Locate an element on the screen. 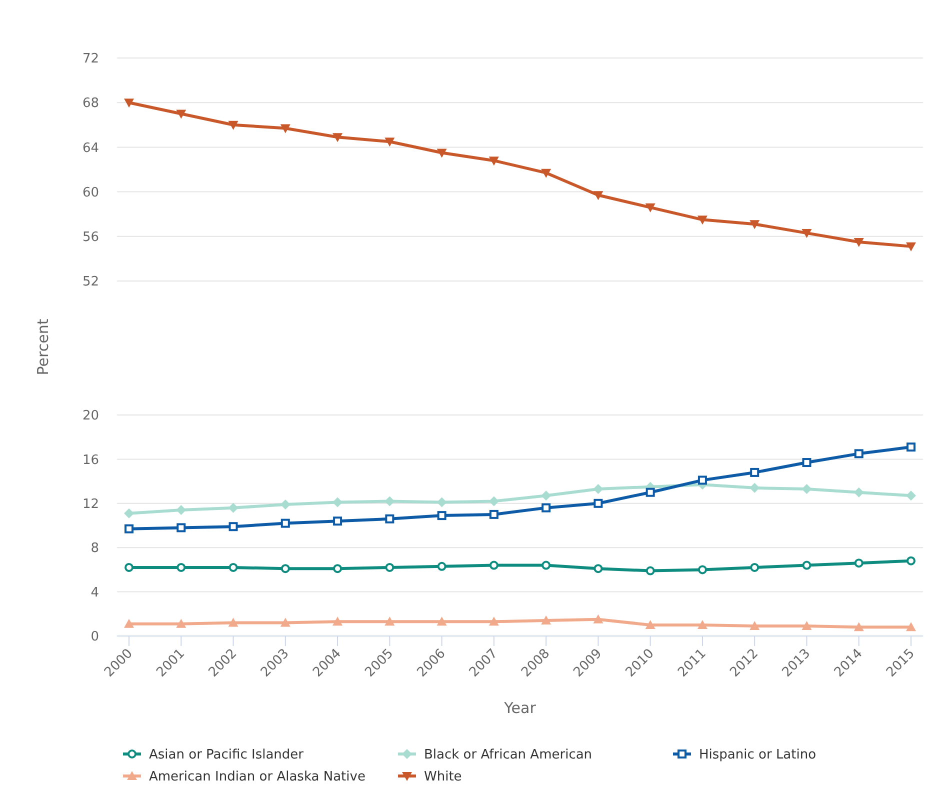  y-tick-label: 72 is located at coordinates (90, 59).